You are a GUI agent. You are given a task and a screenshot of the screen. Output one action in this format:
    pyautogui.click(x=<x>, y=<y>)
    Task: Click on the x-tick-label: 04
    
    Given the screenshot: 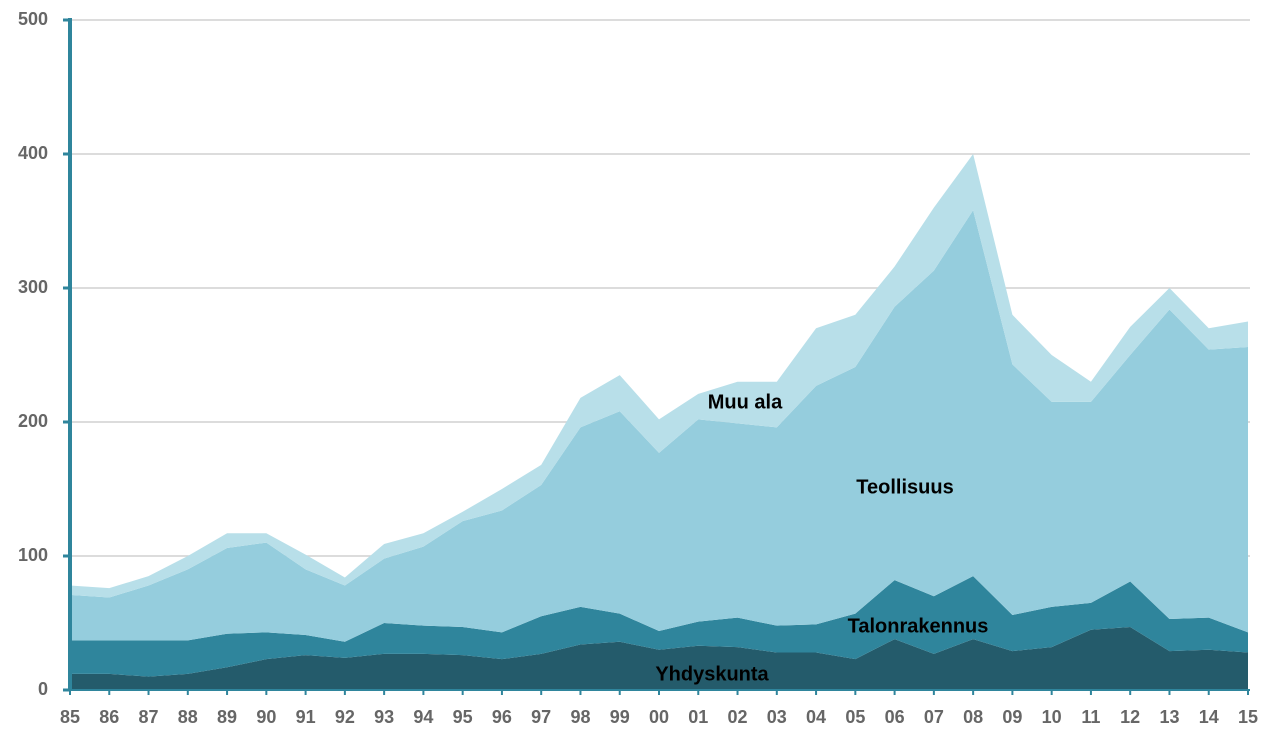 What is the action you would take?
    pyautogui.click(x=816, y=717)
    